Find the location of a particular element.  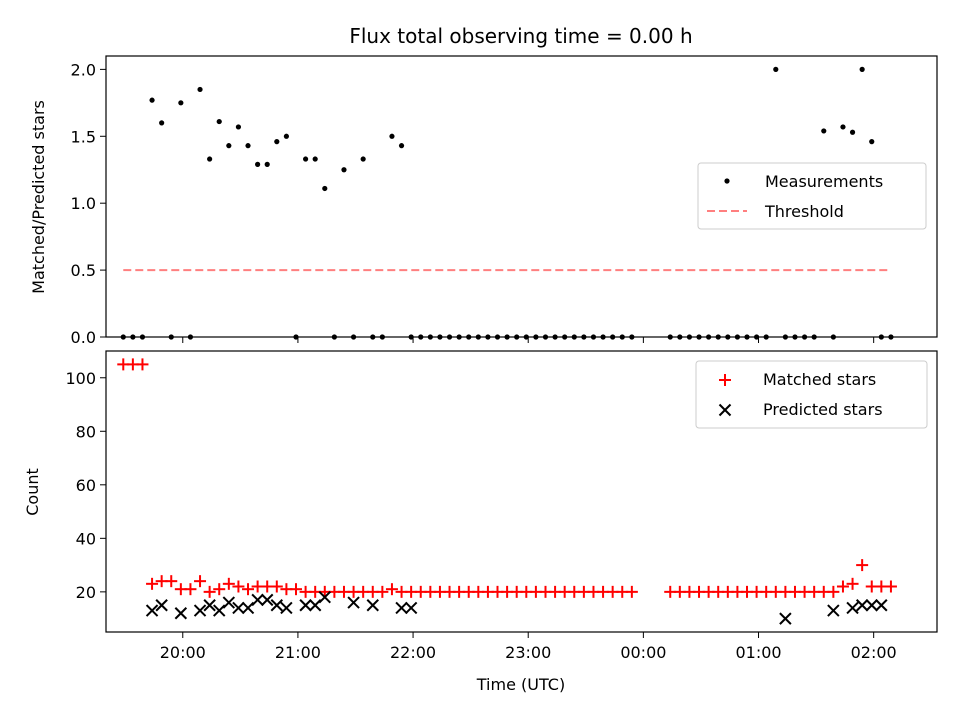

legend-measurements-label: Measurements is located at coordinates (824, 181).